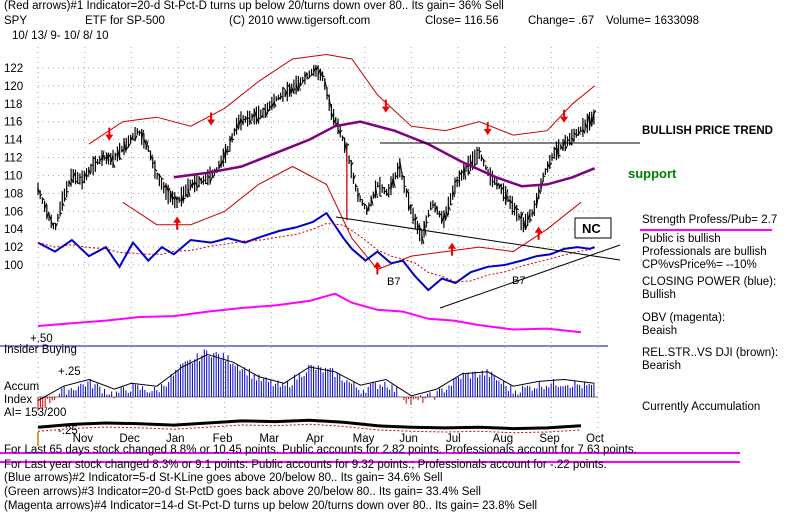 The width and height of the screenshot is (800, 515). Describe the element at coordinates (22, 387) in the screenshot. I see `accum-label: Accum` at that location.